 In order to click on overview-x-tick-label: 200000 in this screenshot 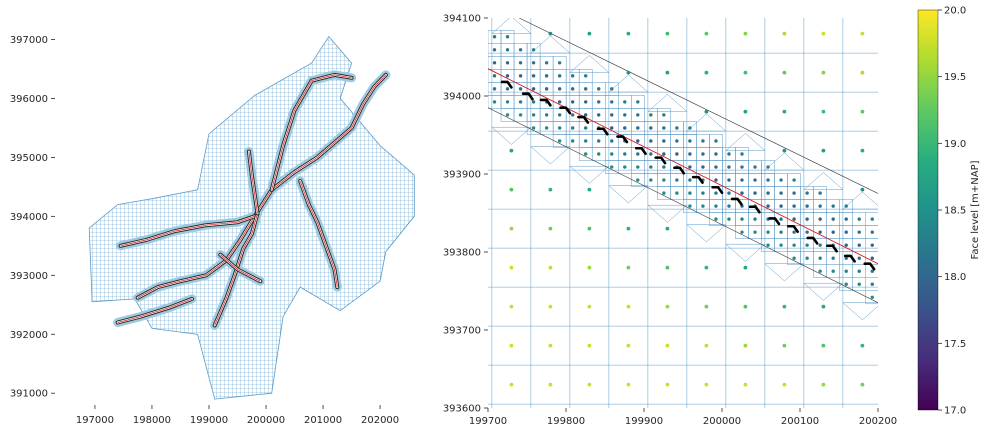, I will do `click(266, 420)`.